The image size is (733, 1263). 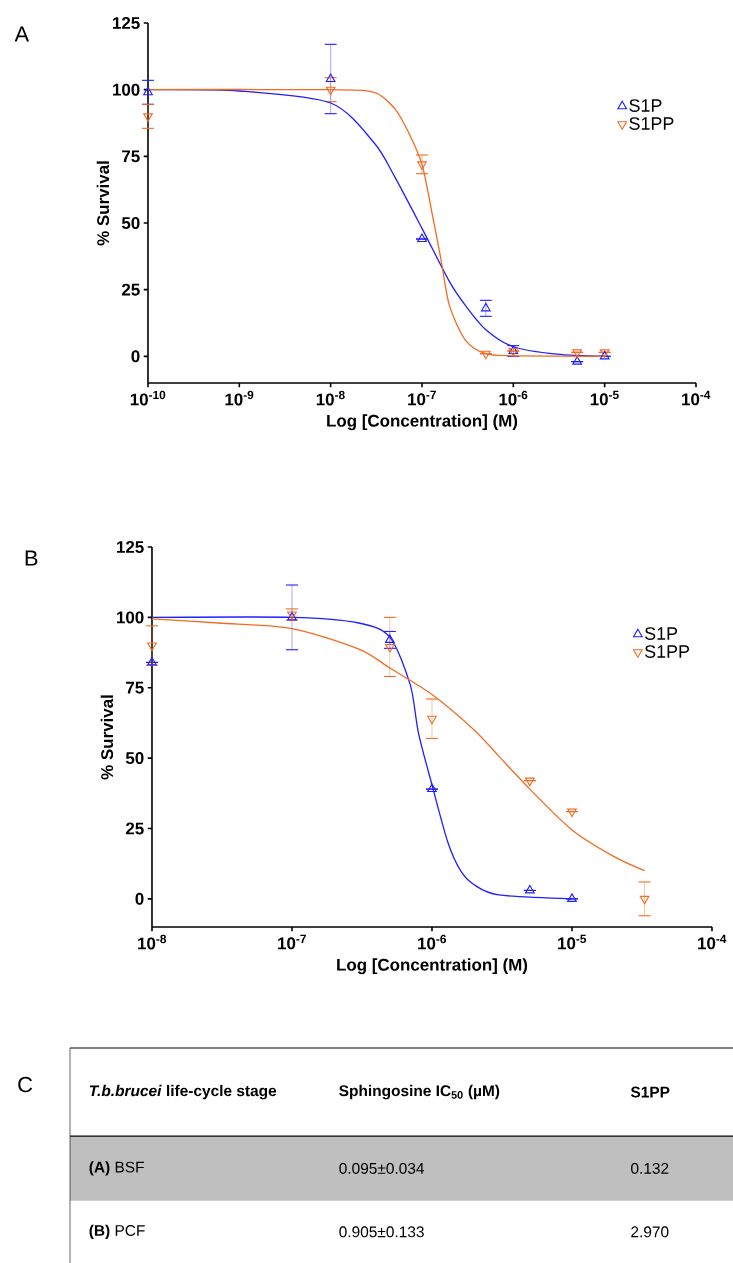 What do you see at coordinates (239, 398) in the screenshot?
I see `x-tick-label: 10$^{-9}$` at bounding box center [239, 398].